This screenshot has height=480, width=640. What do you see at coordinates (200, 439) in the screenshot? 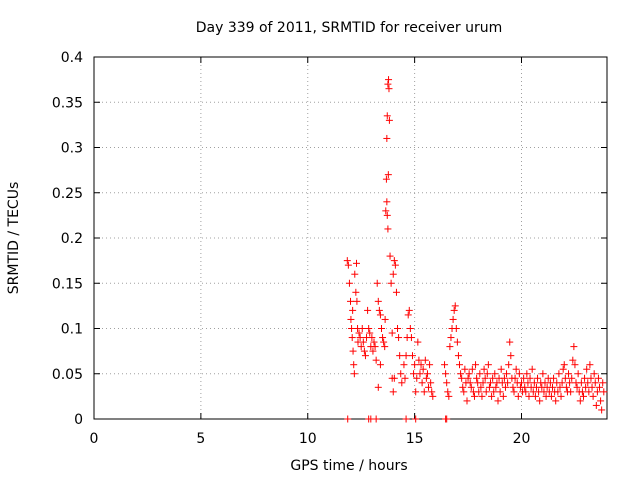
I see `x-tick-label: 5` at bounding box center [200, 439].